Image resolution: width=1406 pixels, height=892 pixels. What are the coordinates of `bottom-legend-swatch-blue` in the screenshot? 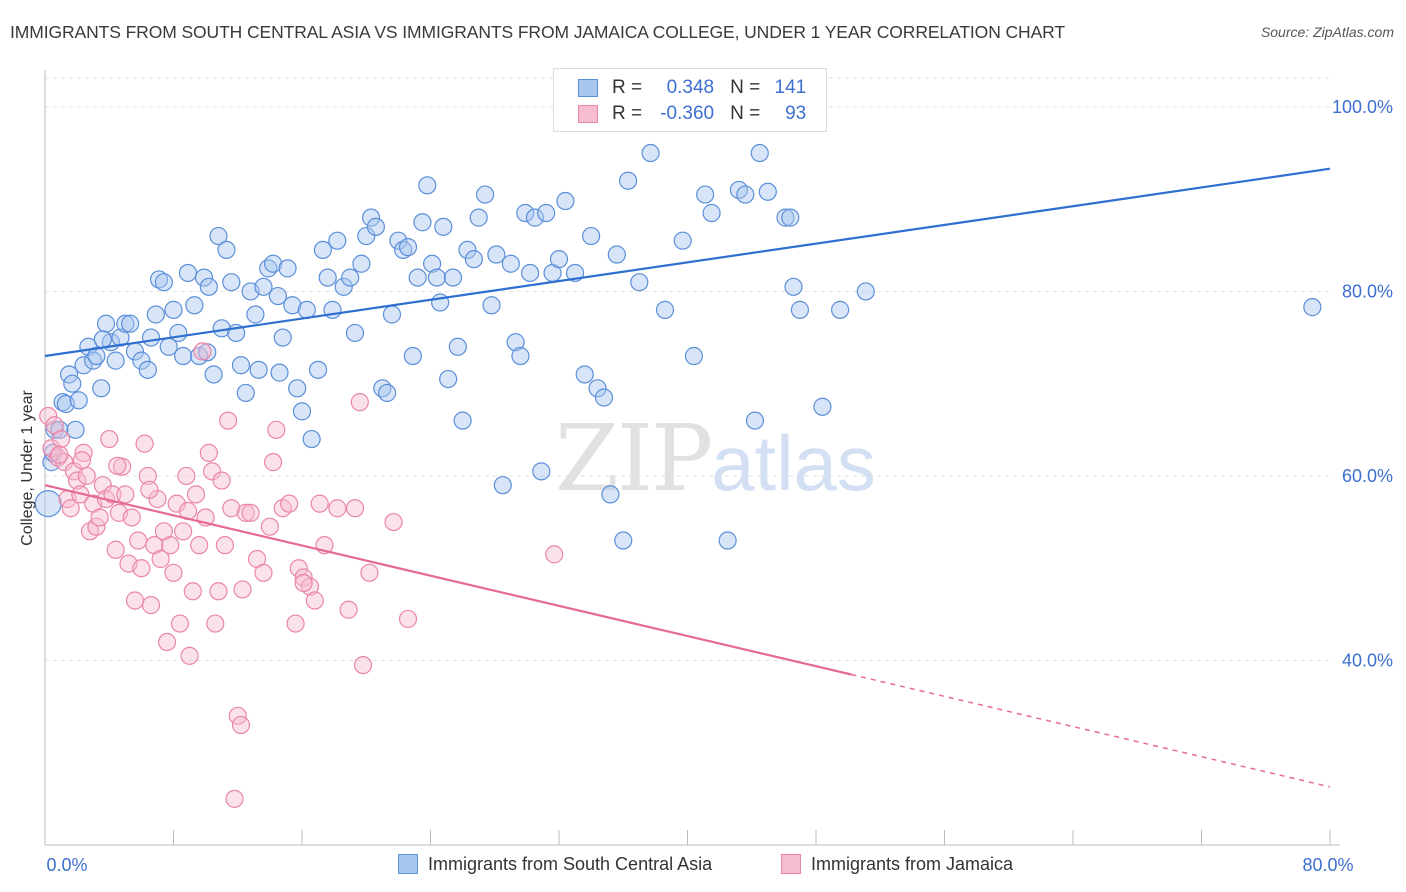 It's located at (408, 864).